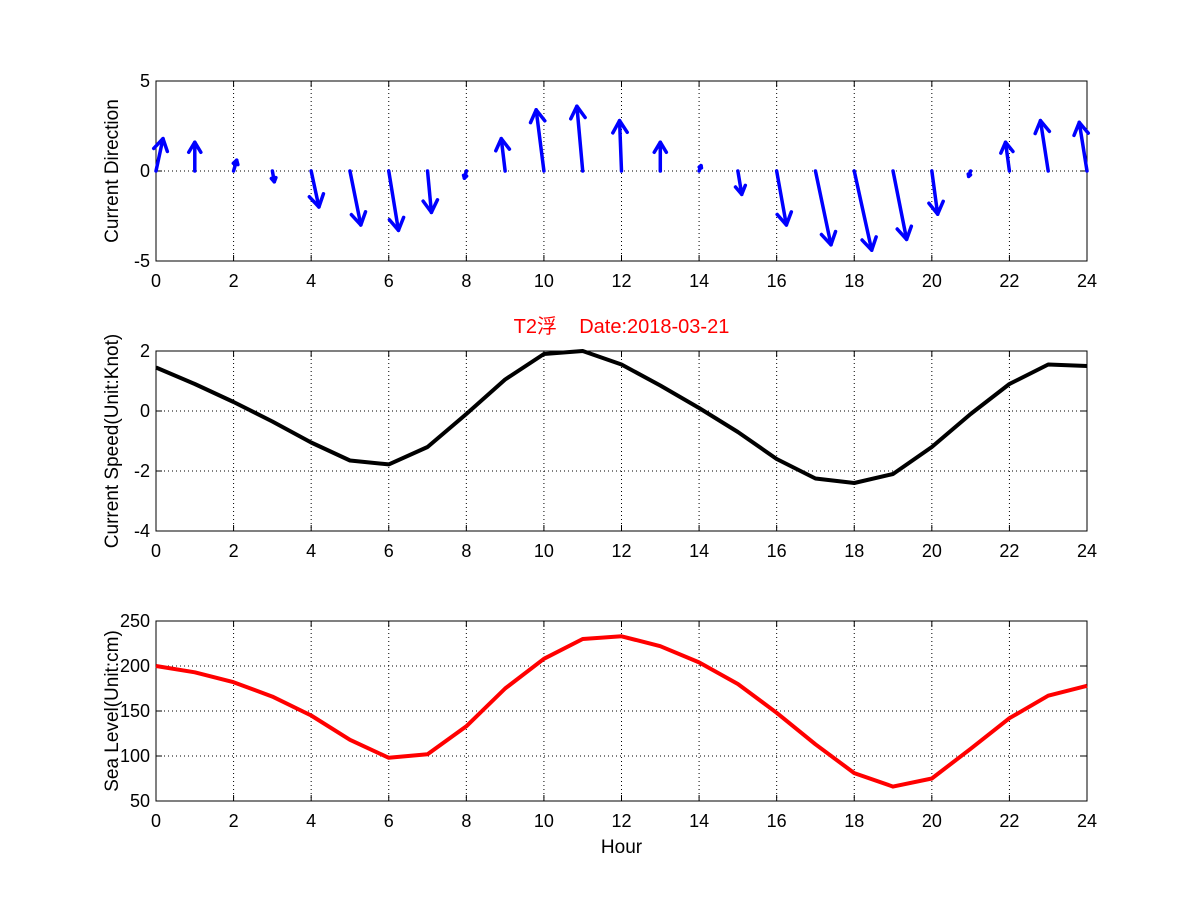  What do you see at coordinates (135, 621) in the screenshot?
I see `y-tick-label: 250` at bounding box center [135, 621].